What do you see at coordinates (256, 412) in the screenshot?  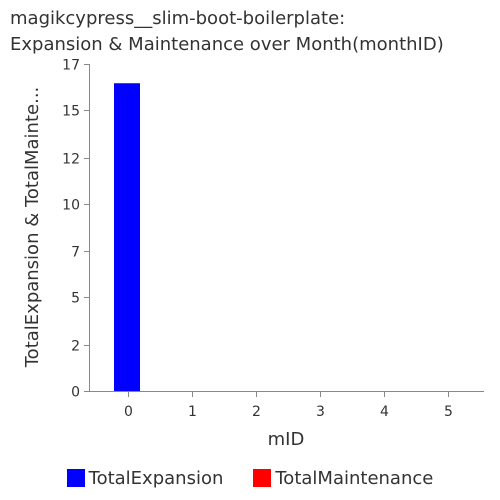 I see `x-tick-label: 2` at bounding box center [256, 412].